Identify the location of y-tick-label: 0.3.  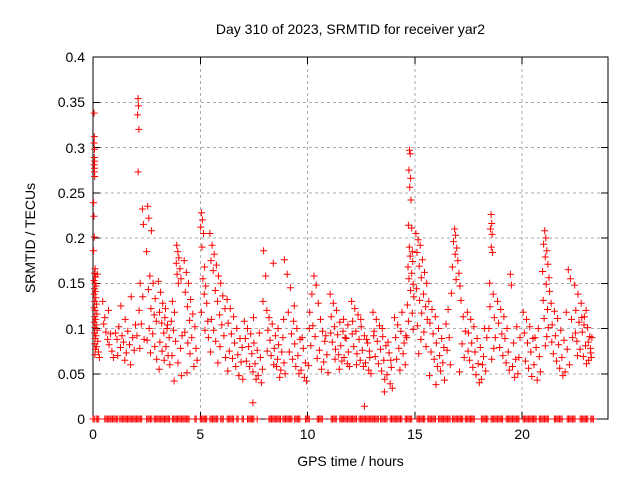
(75, 147).